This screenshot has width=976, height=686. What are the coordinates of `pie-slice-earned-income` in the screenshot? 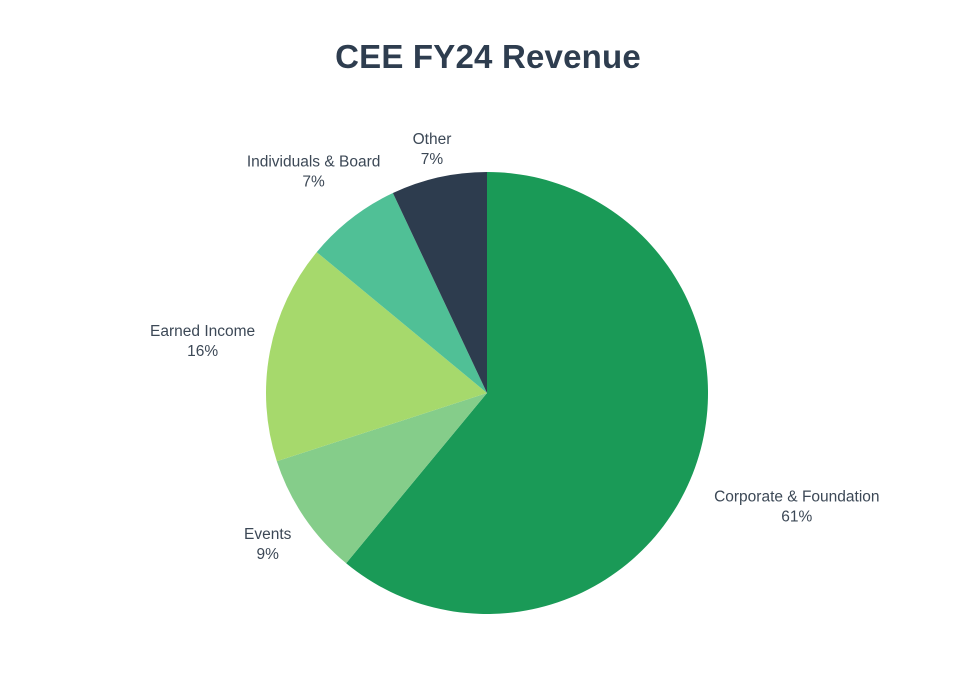 It's located at (376, 357).